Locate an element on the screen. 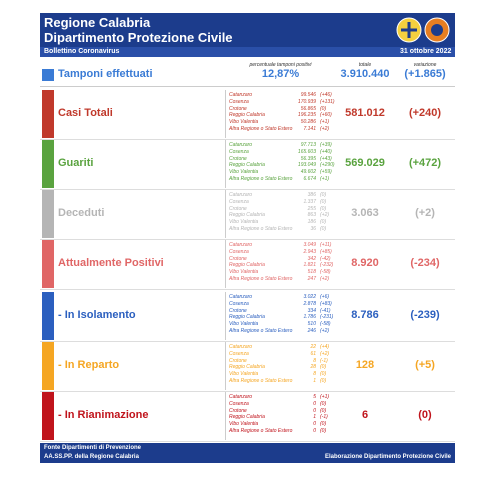  section-label: - In Rianimazione is located at coordinates (103, 415).